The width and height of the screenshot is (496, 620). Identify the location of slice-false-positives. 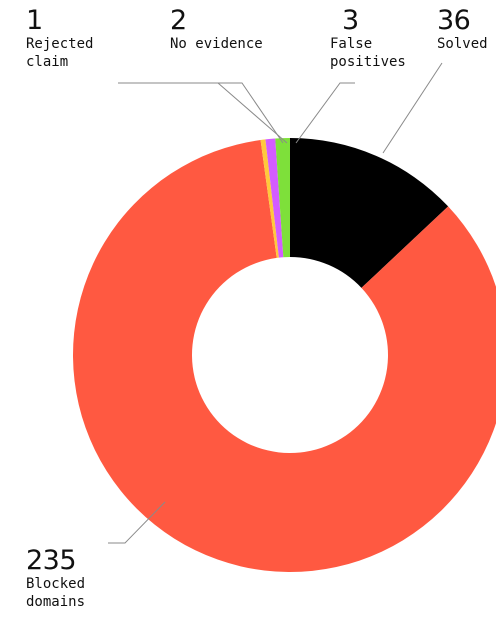
(282, 198).